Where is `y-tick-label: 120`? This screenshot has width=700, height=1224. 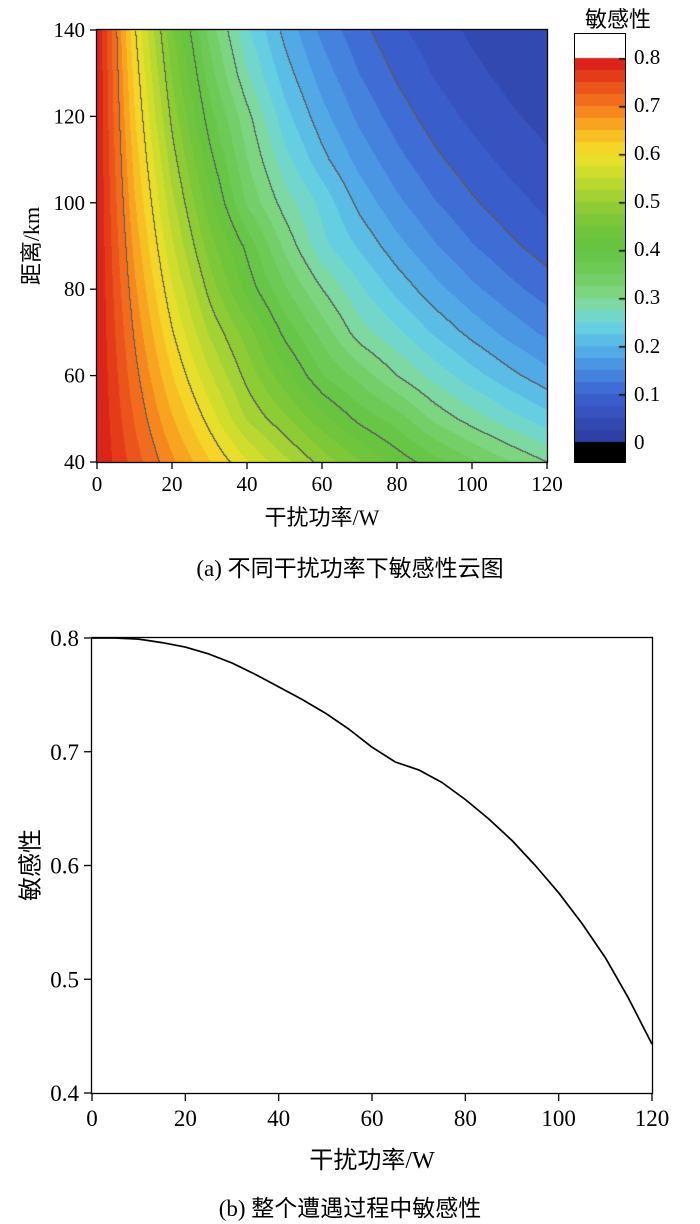
y-tick-label: 120 is located at coordinates (70, 116).